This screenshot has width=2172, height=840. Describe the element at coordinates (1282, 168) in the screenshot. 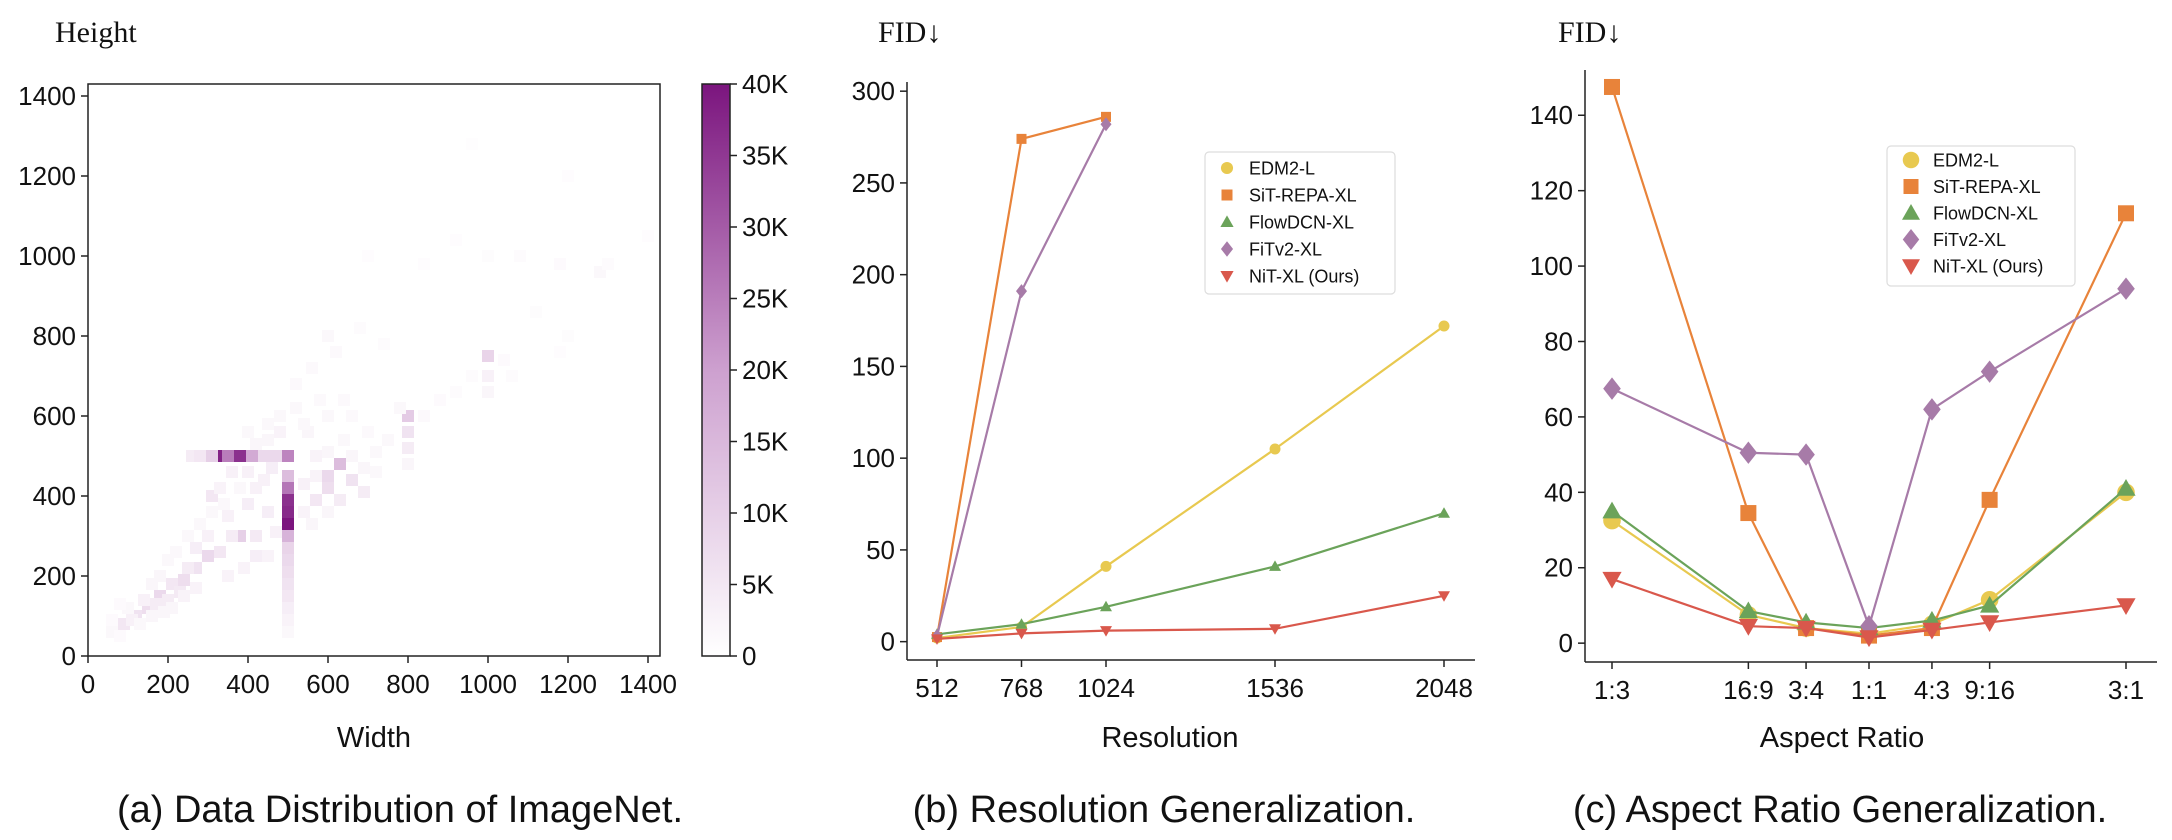

I see `legend-label: EDM2-L` at that location.